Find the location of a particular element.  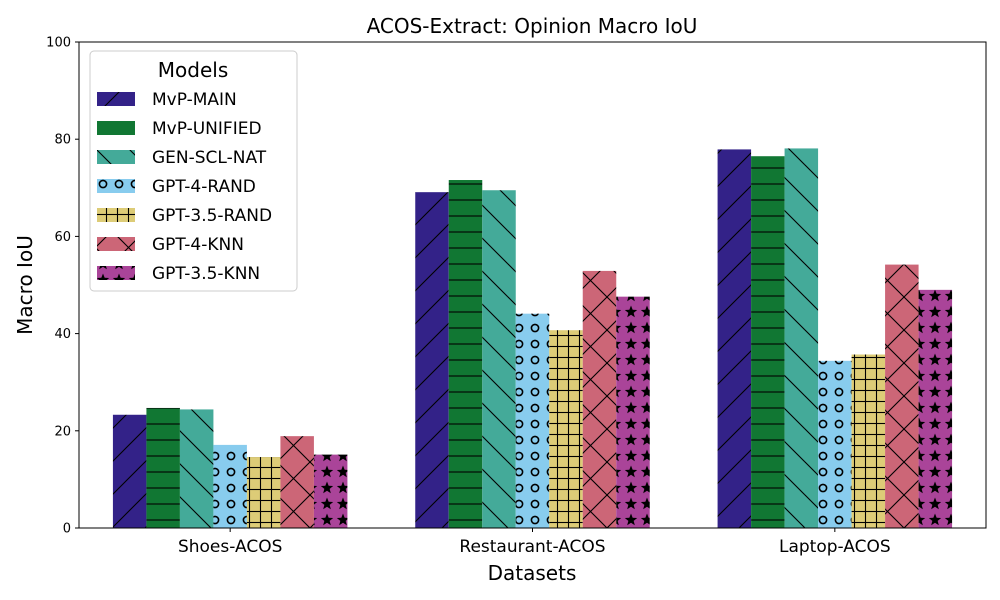

legend-label-mvp-main: MvP-MAIN is located at coordinates (194, 100).